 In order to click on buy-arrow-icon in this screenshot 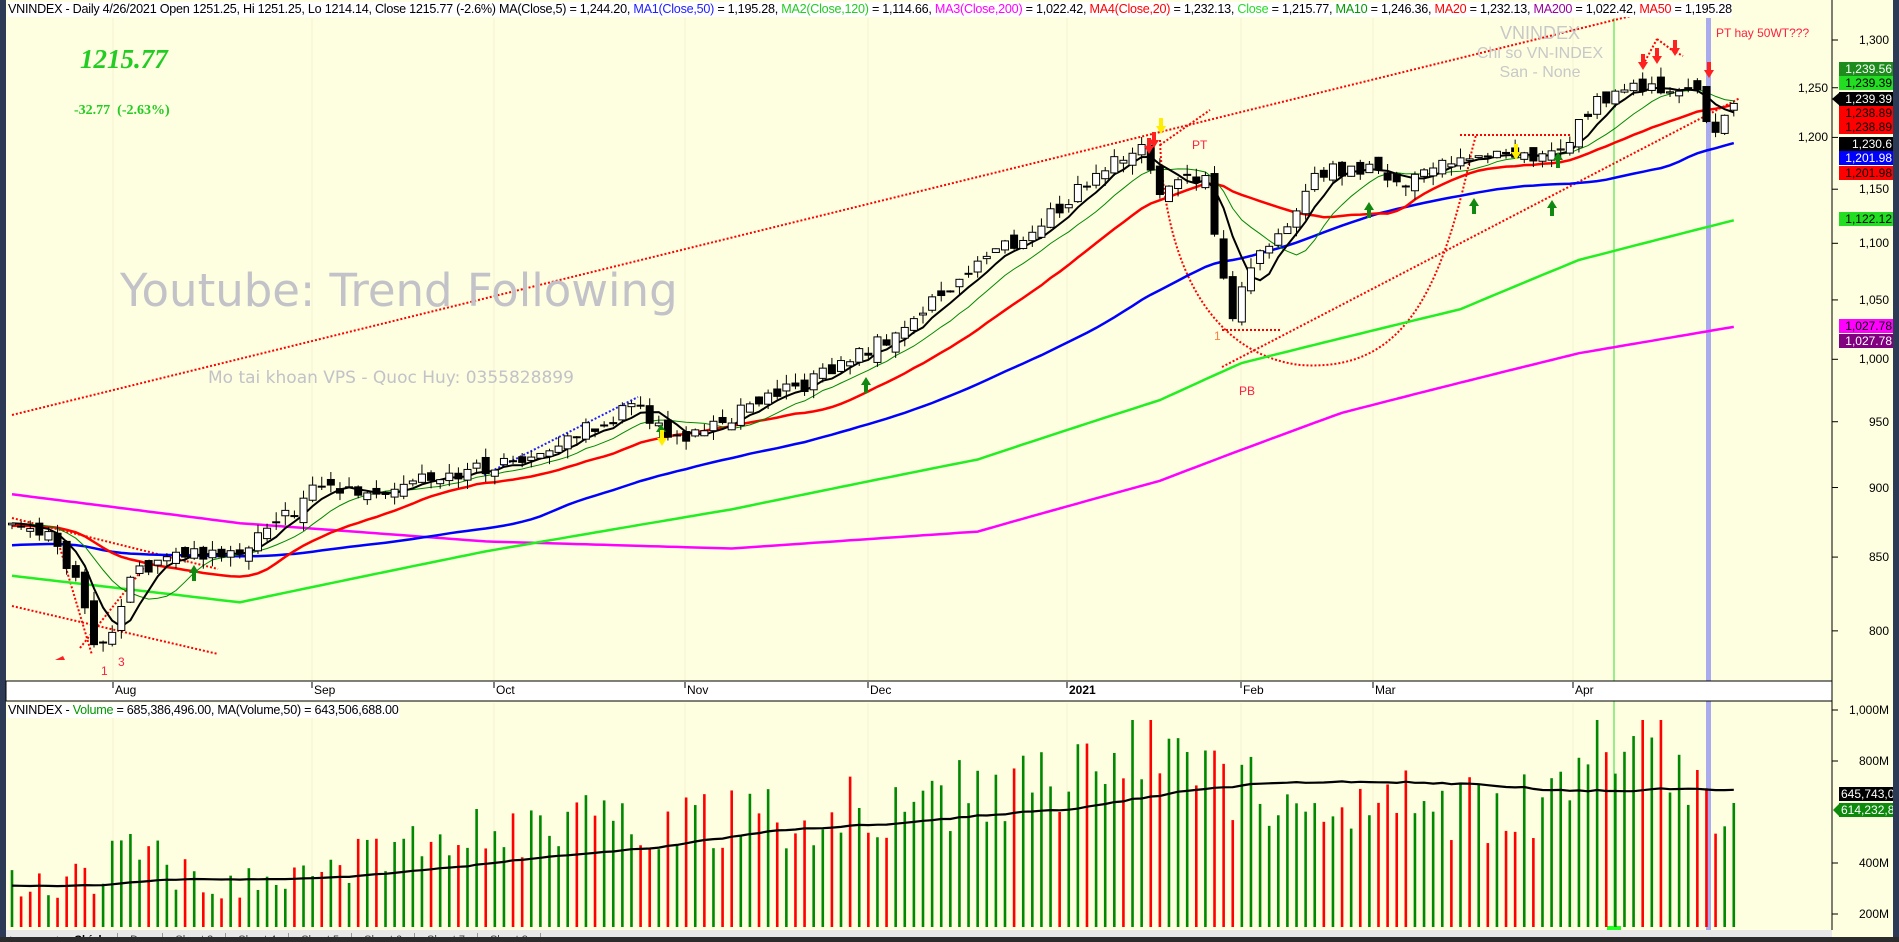, I will do `click(1369, 210)`.